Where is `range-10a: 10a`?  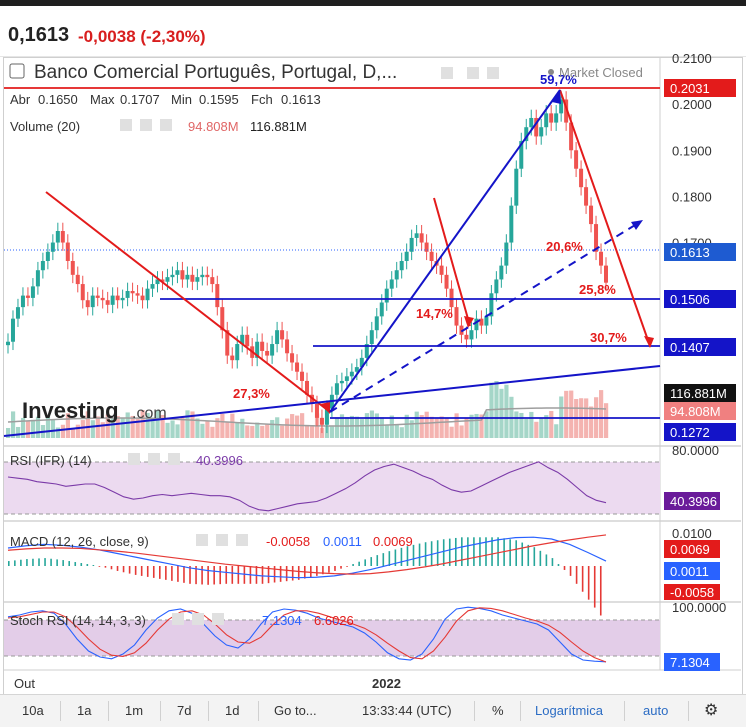
range-10a: 10a is located at coordinates (33, 710).